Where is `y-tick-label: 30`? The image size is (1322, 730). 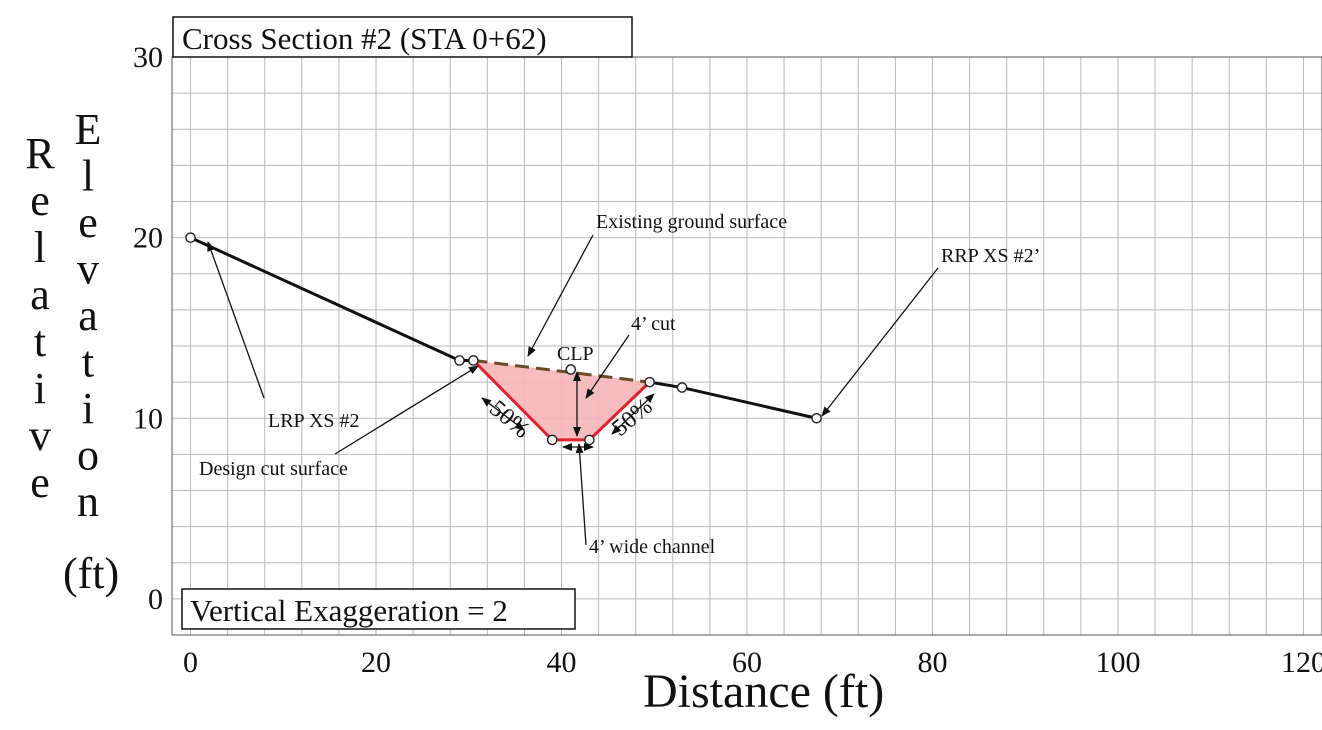
y-tick-label: 30 is located at coordinates (148, 57).